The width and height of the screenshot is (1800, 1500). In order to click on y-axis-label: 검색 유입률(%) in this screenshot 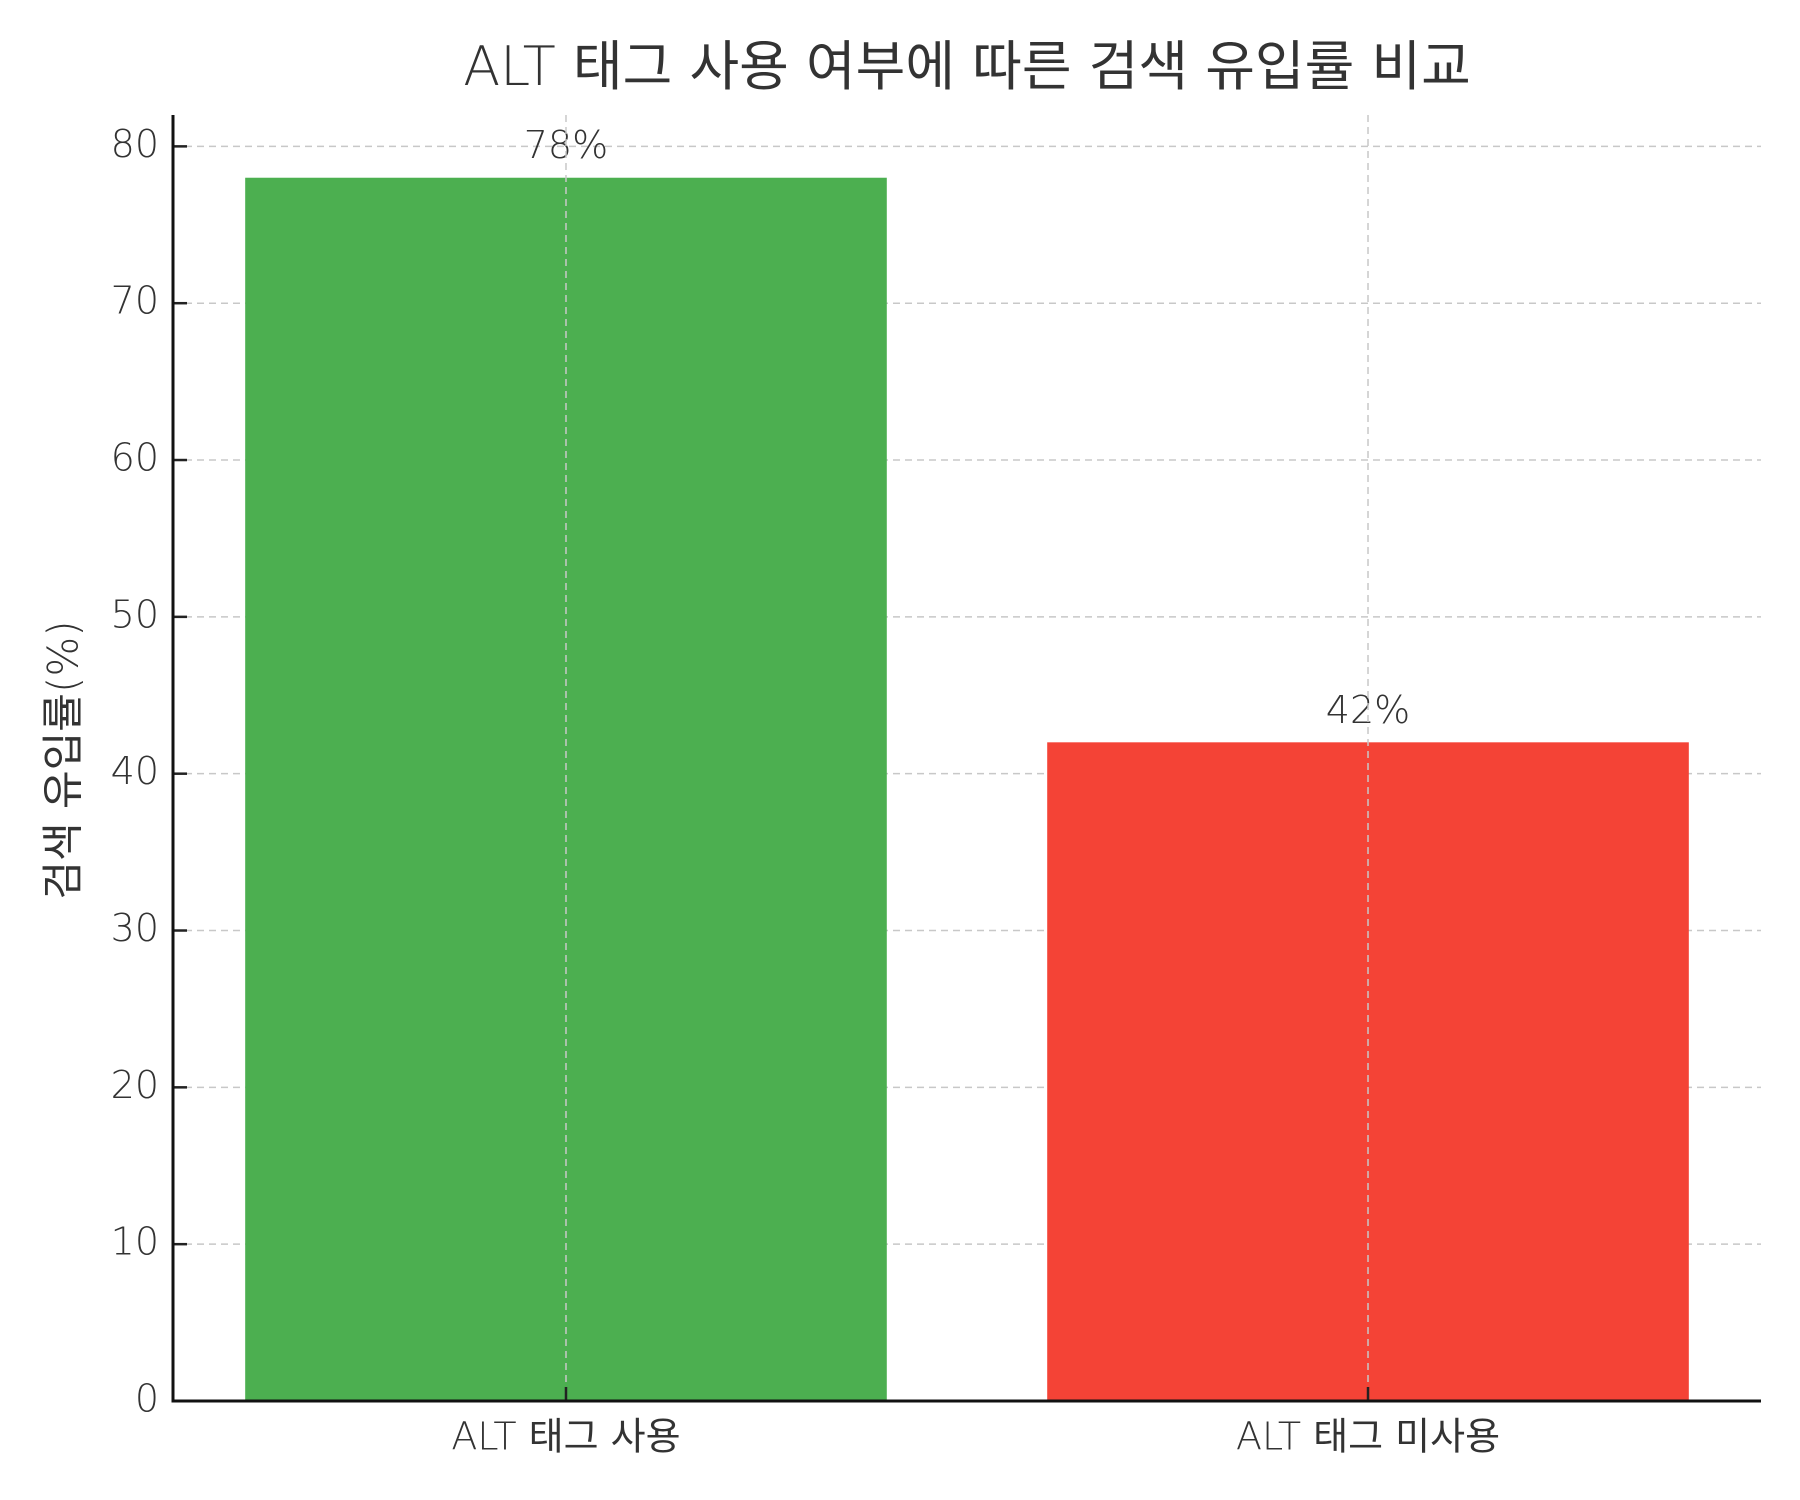, I will do `click(63, 759)`.